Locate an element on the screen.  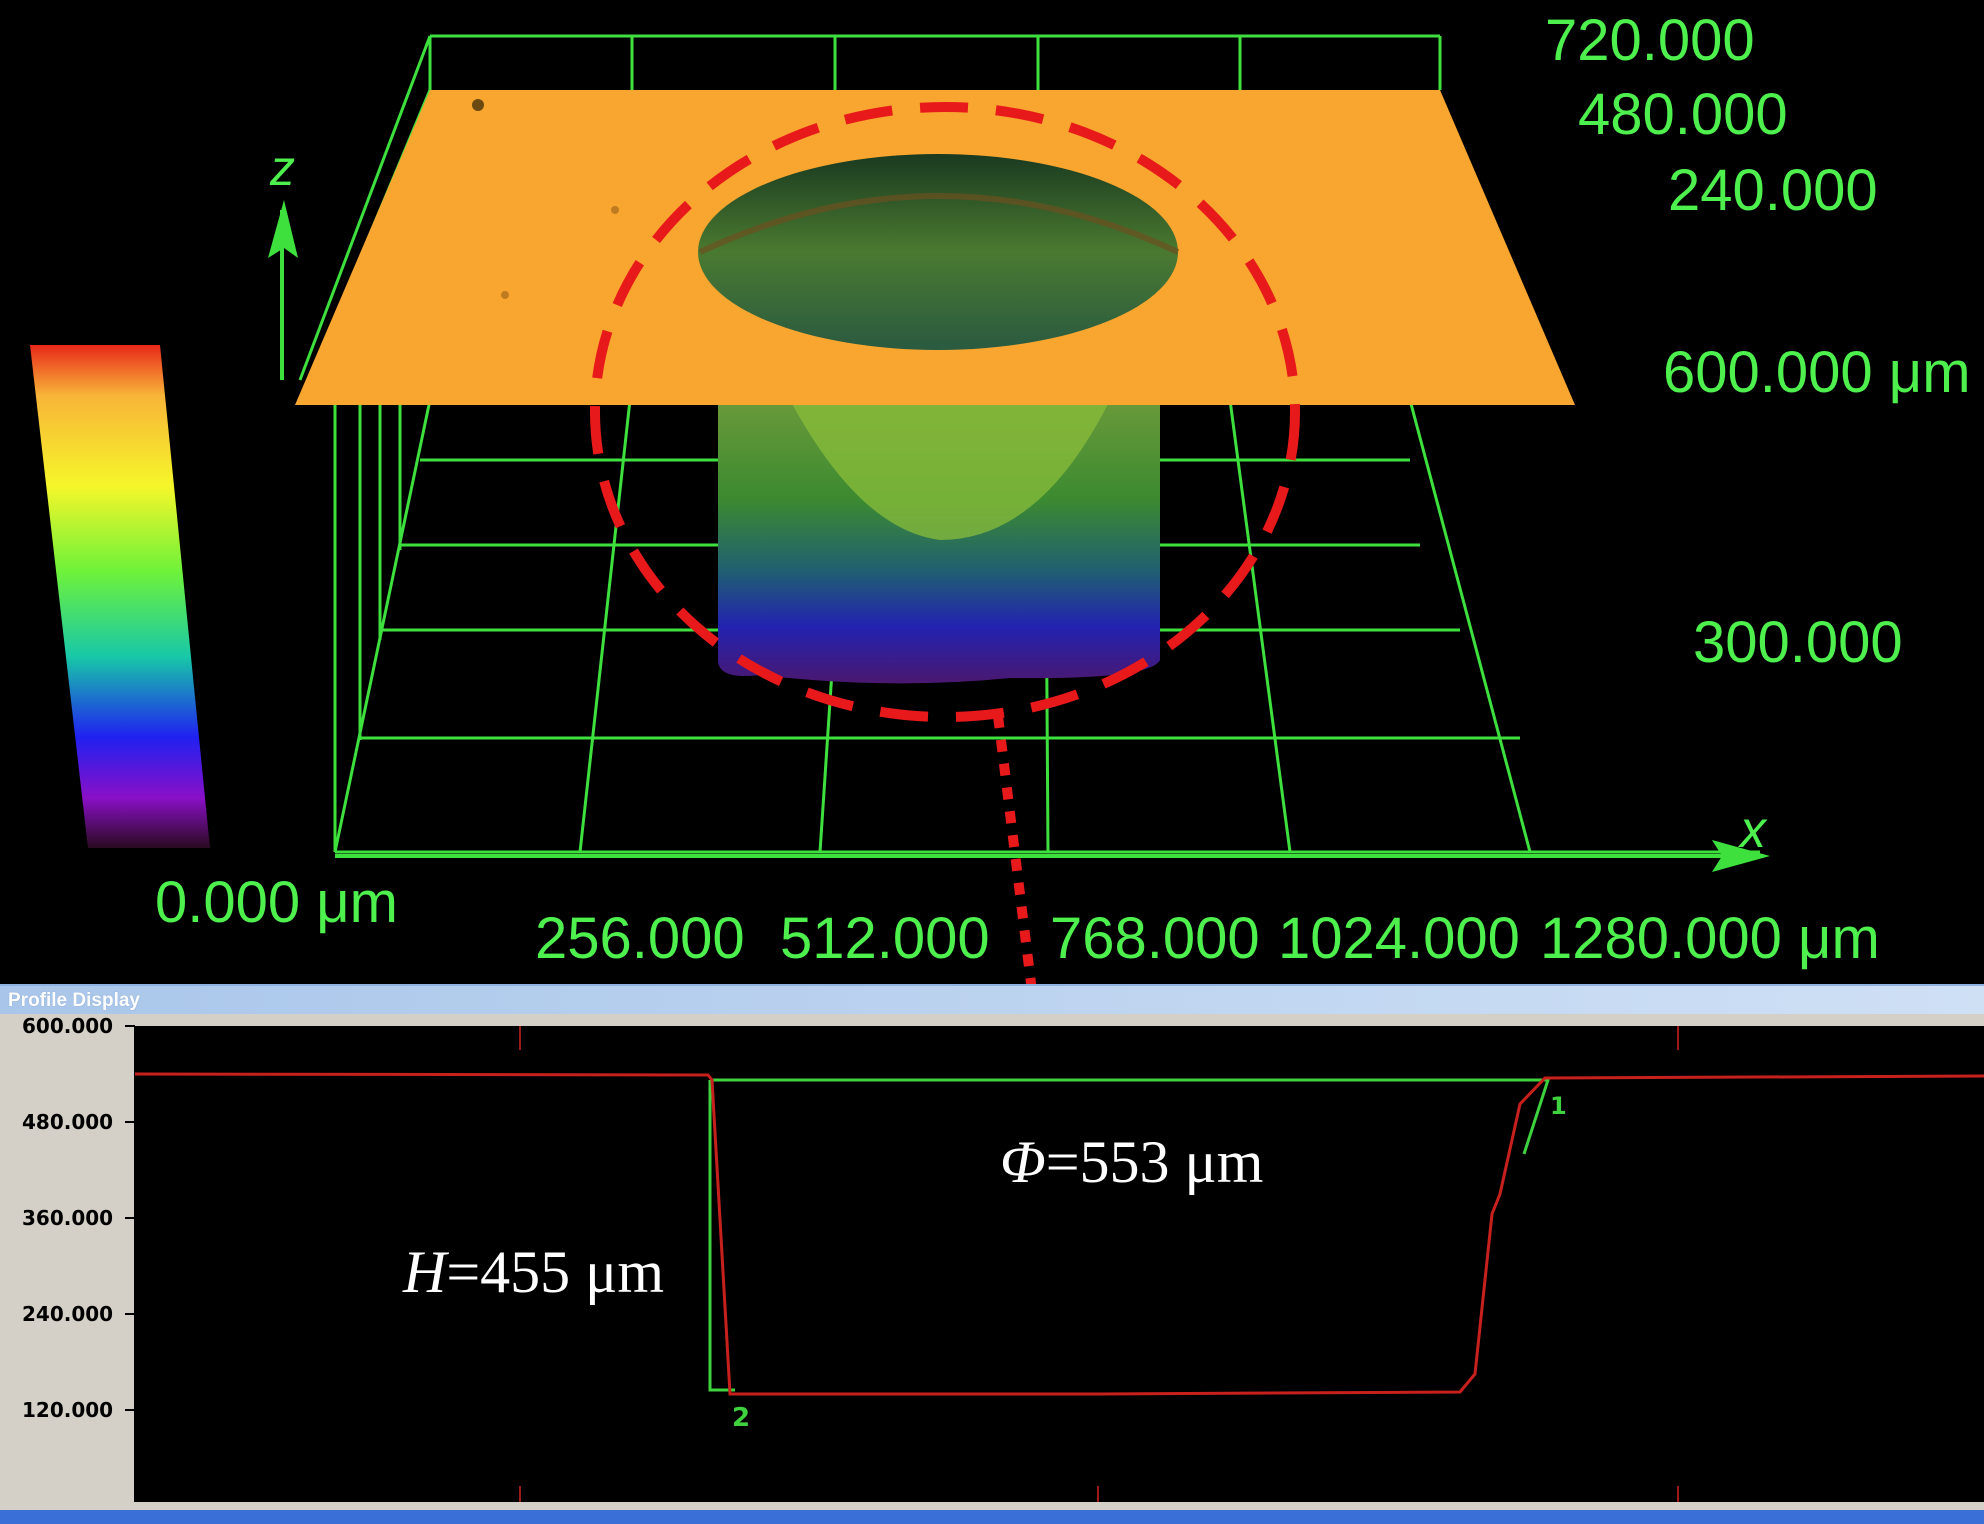
colorbar-min-label: 0.000 μm is located at coordinates (276, 902).